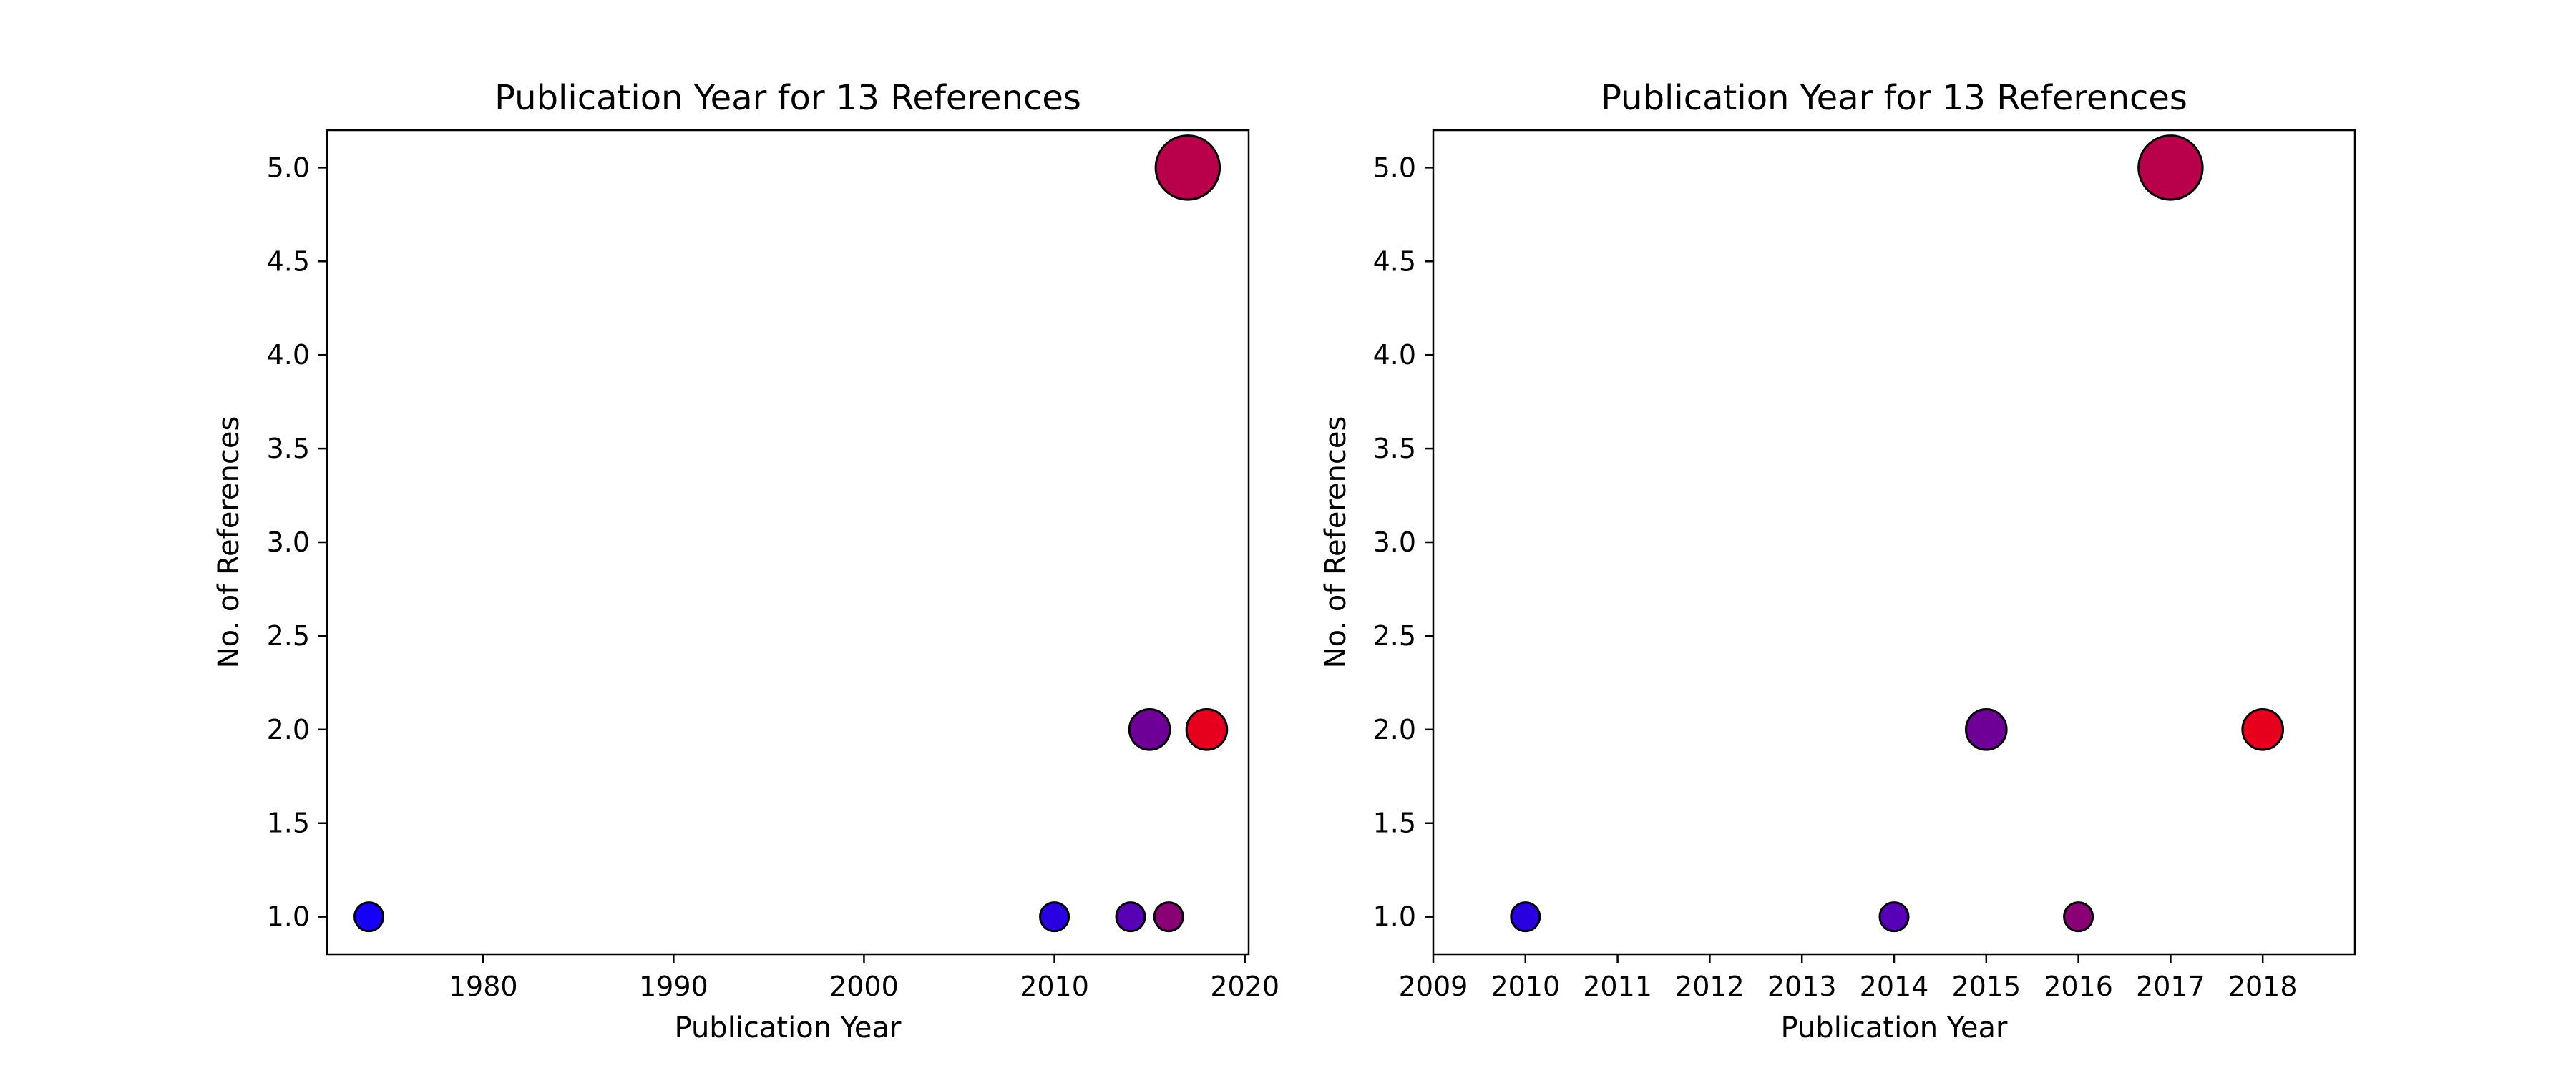  Describe the element at coordinates (483, 986) in the screenshot. I see `chart-left-x-tick-label: 1980` at that location.